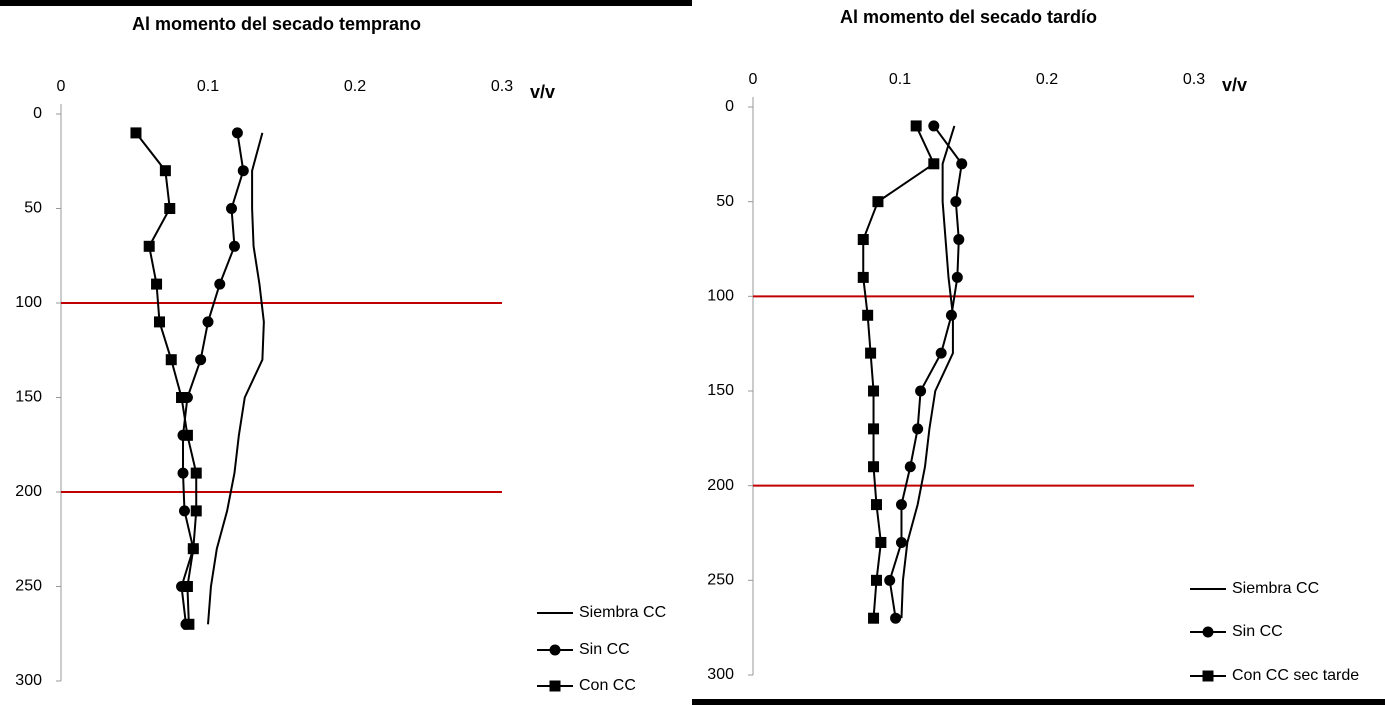 The image size is (1385, 705). What do you see at coordinates (968, 17) in the screenshot?
I see `chart-title: Al momento del secado tardío` at bounding box center [968, 17].